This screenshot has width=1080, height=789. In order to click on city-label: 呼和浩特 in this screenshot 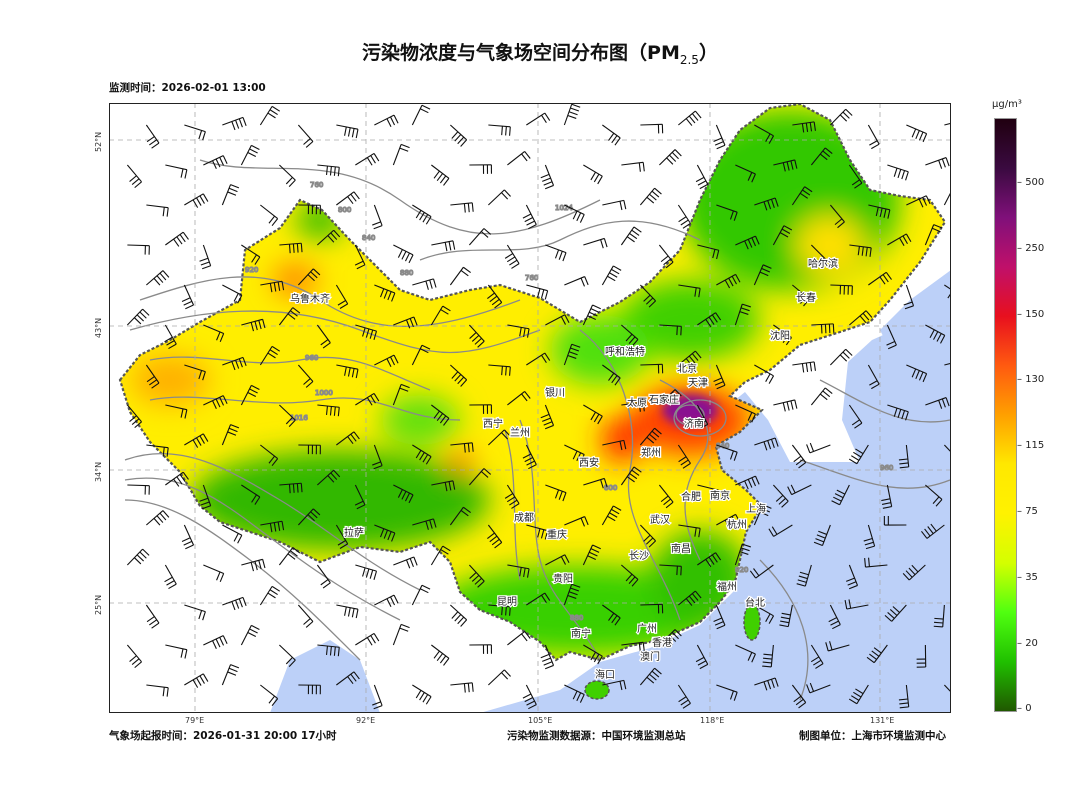, I will do `click(625, 352)`.